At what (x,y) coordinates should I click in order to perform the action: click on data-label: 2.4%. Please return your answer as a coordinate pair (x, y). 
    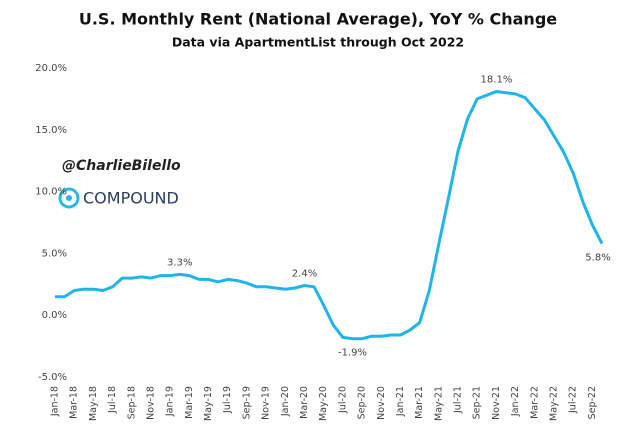
    Looking at the image, I should click on (304, 274).